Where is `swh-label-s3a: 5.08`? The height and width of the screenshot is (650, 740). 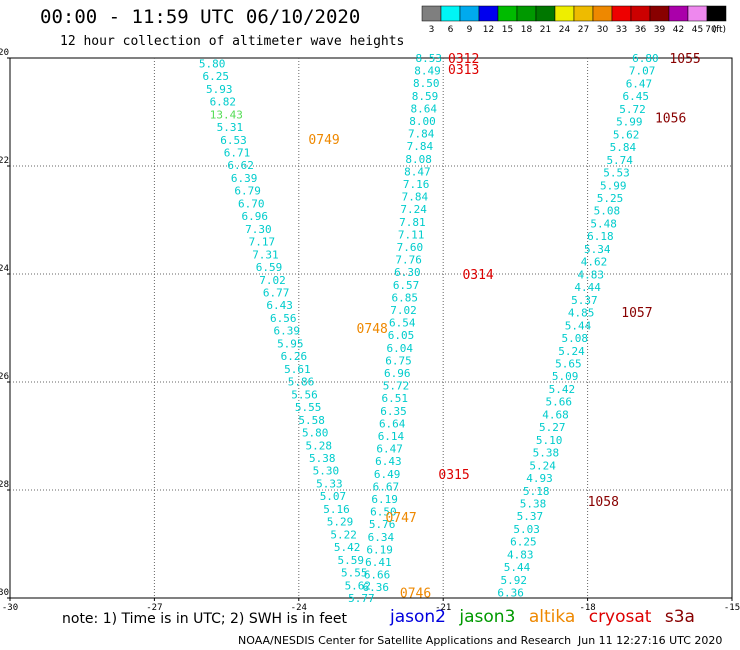 swh-label-s3a: 5.08 is located at coordinates (607, 211).